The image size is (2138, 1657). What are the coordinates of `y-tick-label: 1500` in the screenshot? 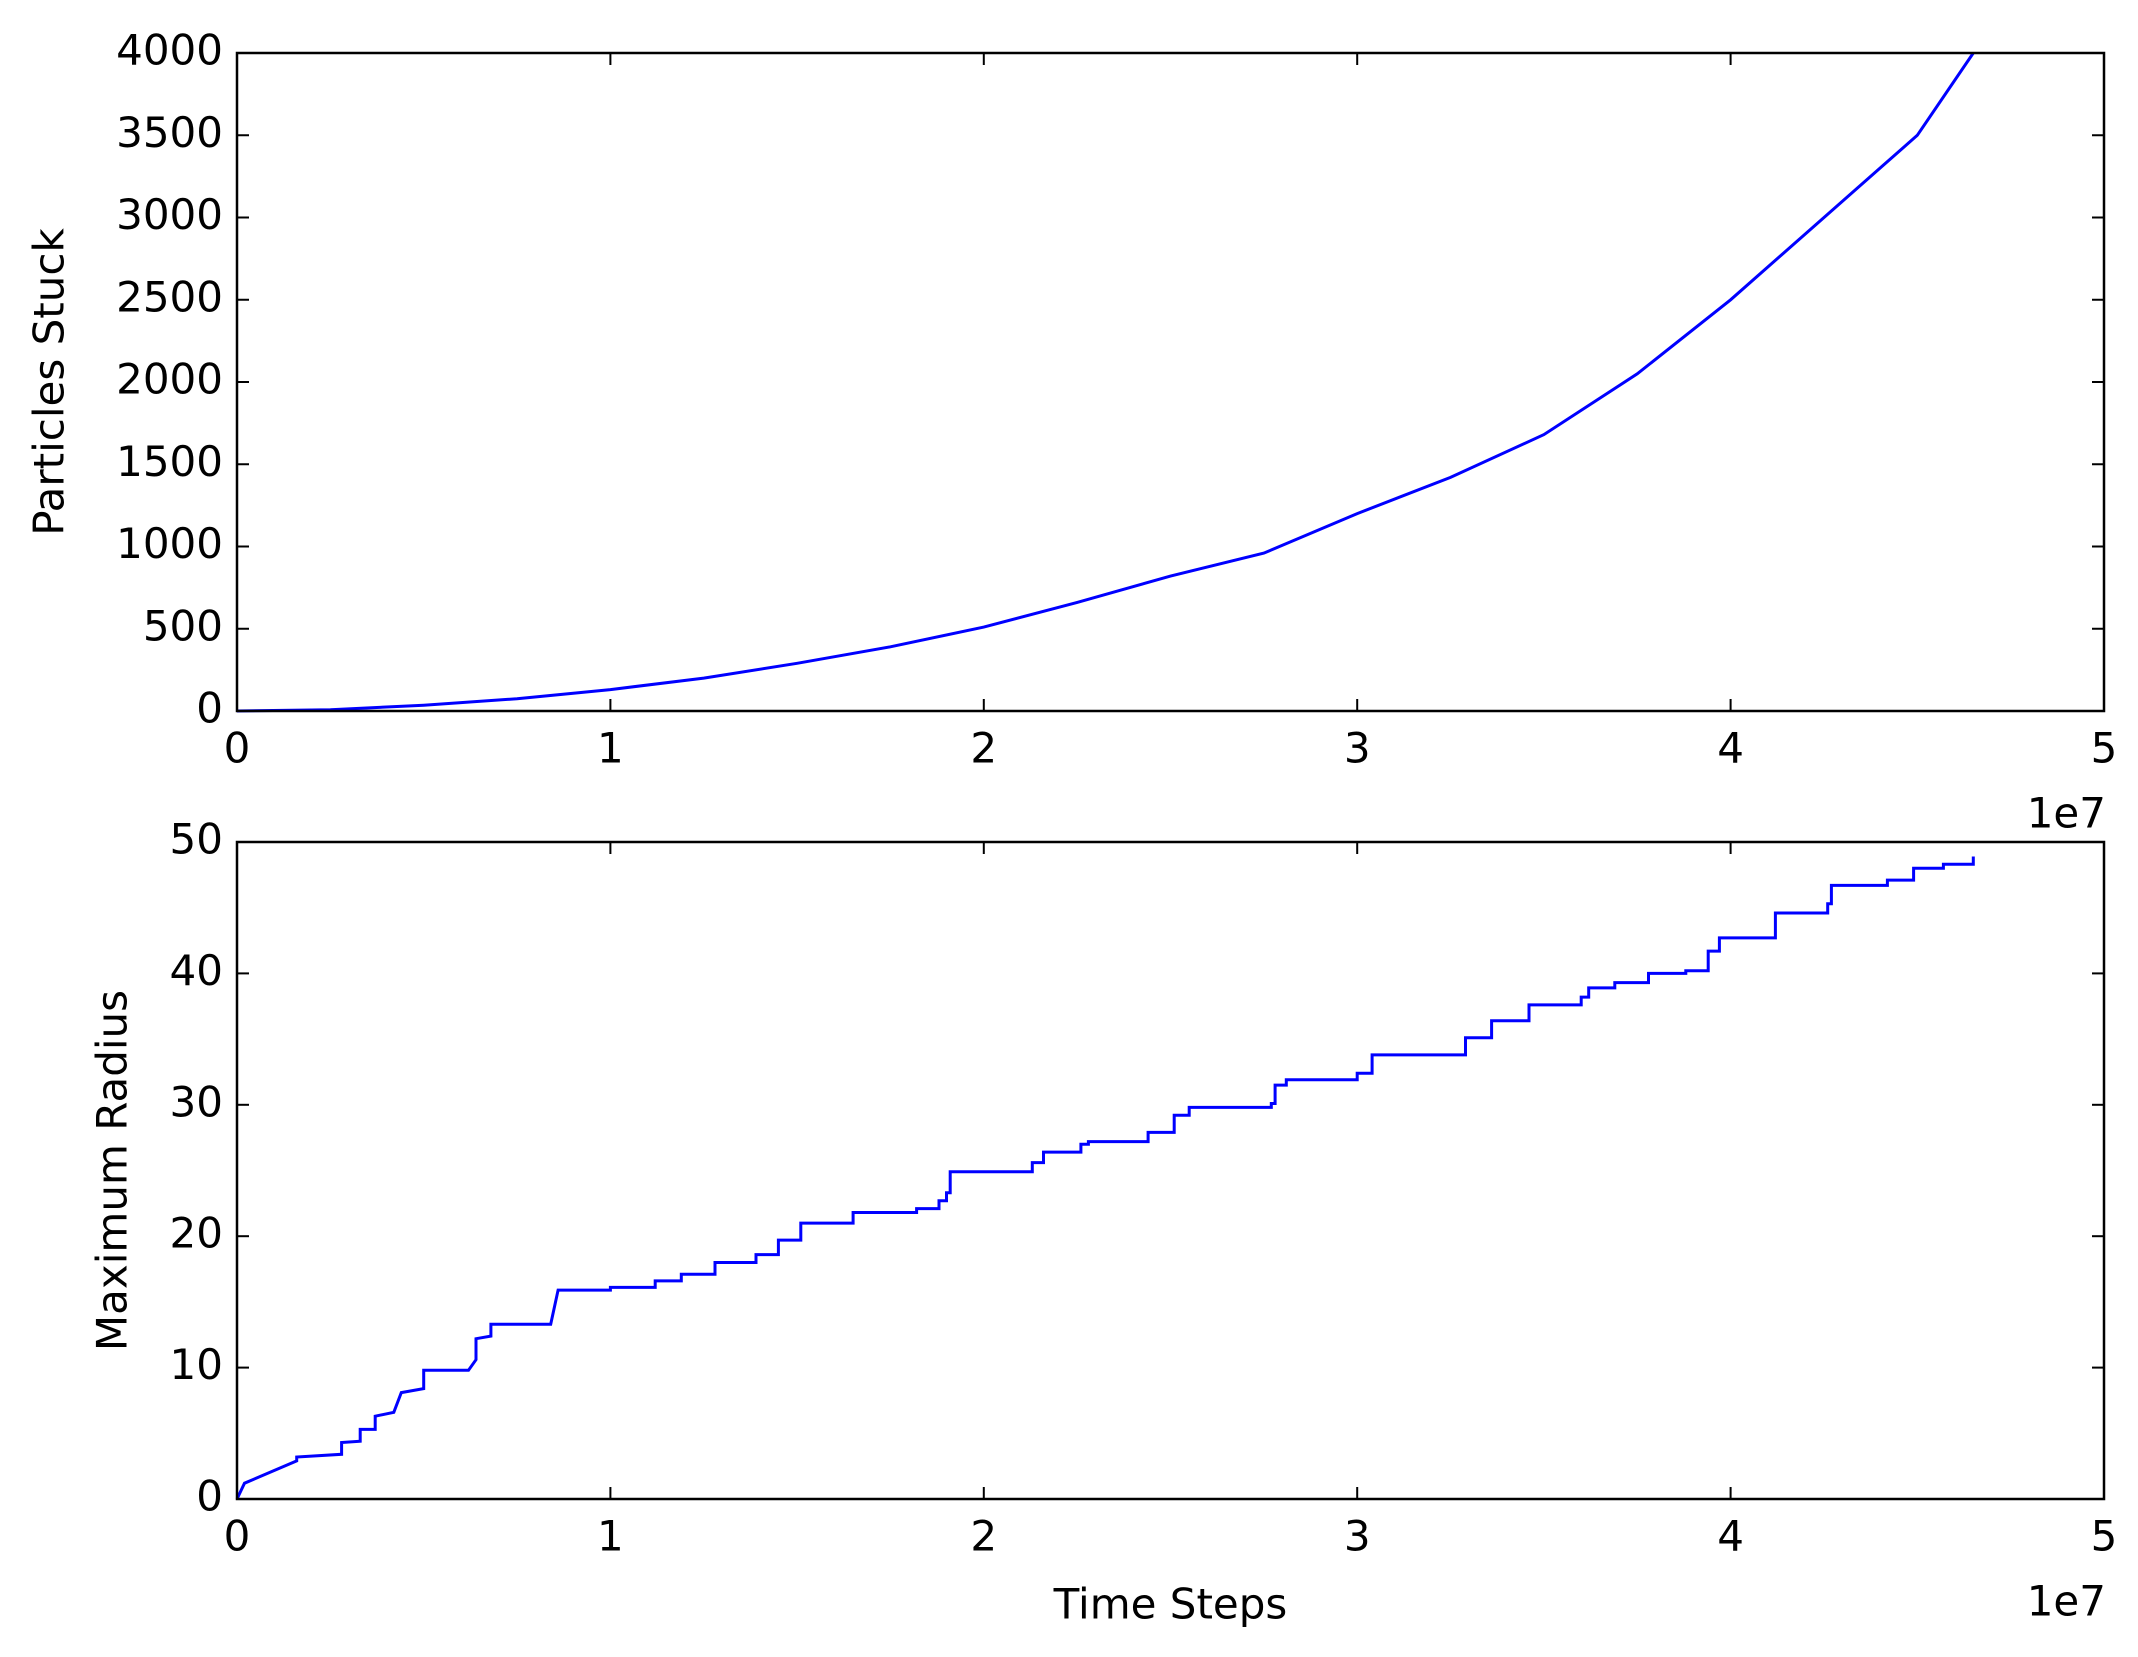 It's located at (169, 461).